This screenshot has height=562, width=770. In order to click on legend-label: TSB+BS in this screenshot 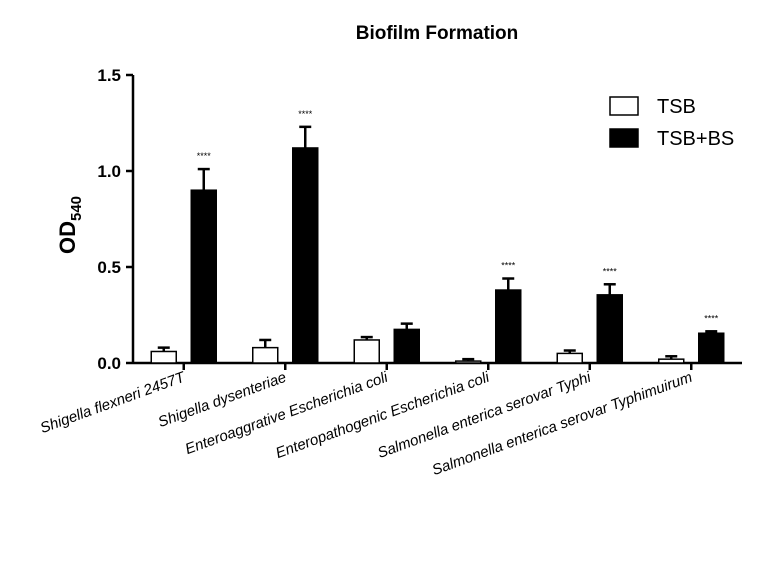, I will do `click(695, 139)`.